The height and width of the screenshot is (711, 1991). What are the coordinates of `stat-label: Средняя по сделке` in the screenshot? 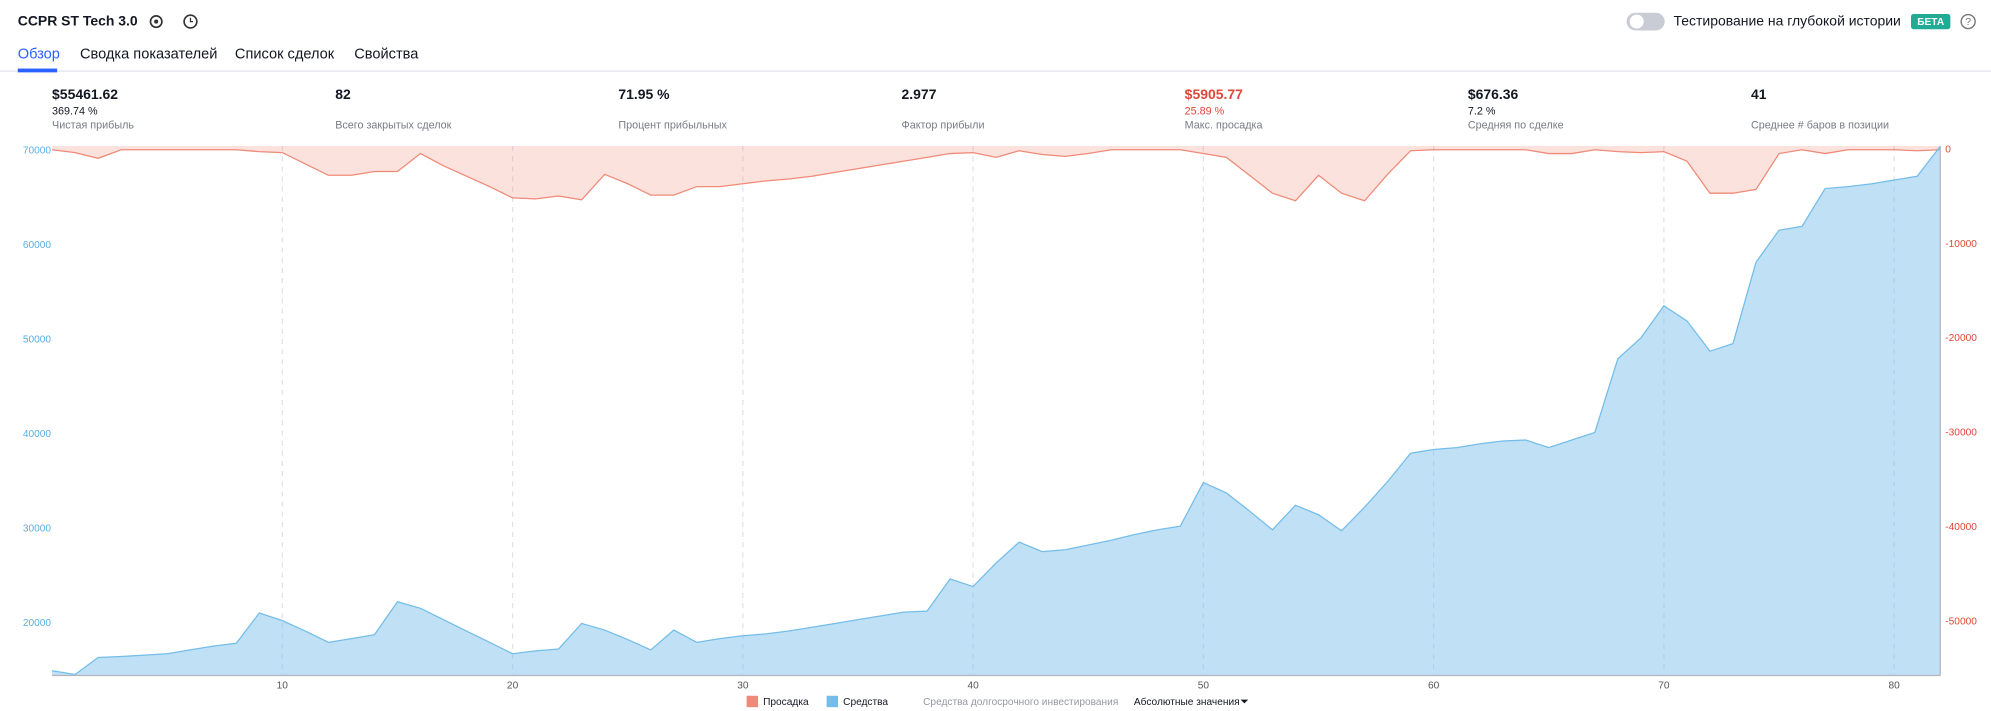 It's located at (1516, 126).